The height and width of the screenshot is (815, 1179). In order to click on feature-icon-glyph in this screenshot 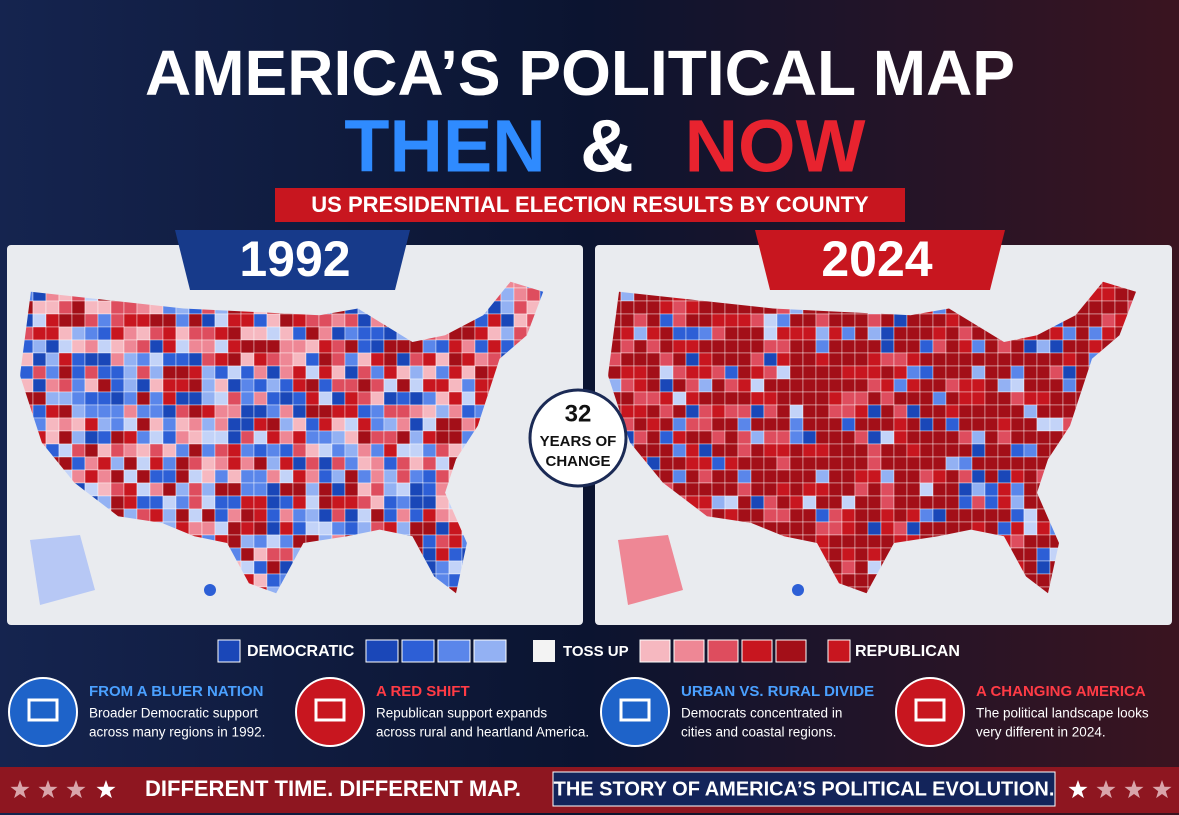, I will do `click(330, 710)`.